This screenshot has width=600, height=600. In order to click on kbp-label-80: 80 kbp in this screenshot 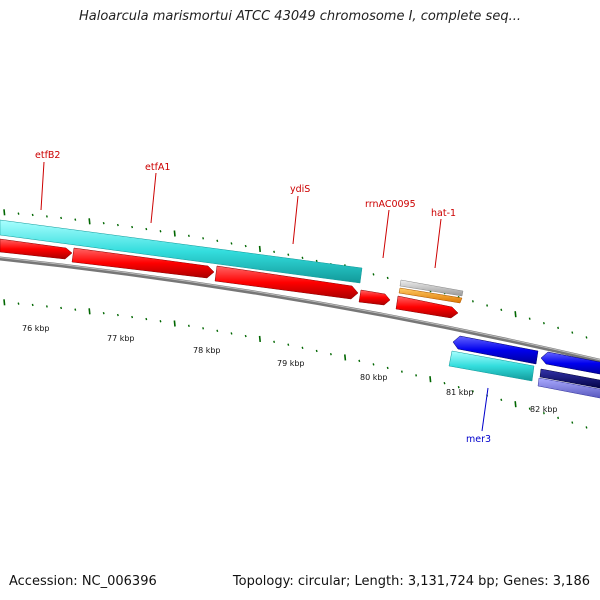, I will do `click(374, 377)`.